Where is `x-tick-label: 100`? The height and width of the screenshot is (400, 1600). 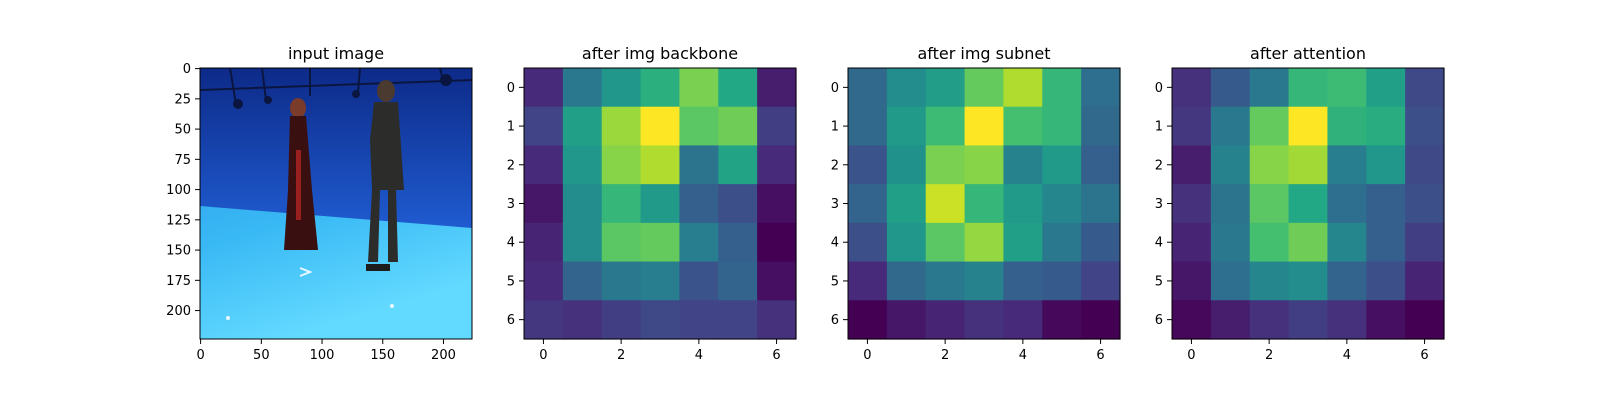 x-tick-label: 100 is located at coordinates (322, 355).